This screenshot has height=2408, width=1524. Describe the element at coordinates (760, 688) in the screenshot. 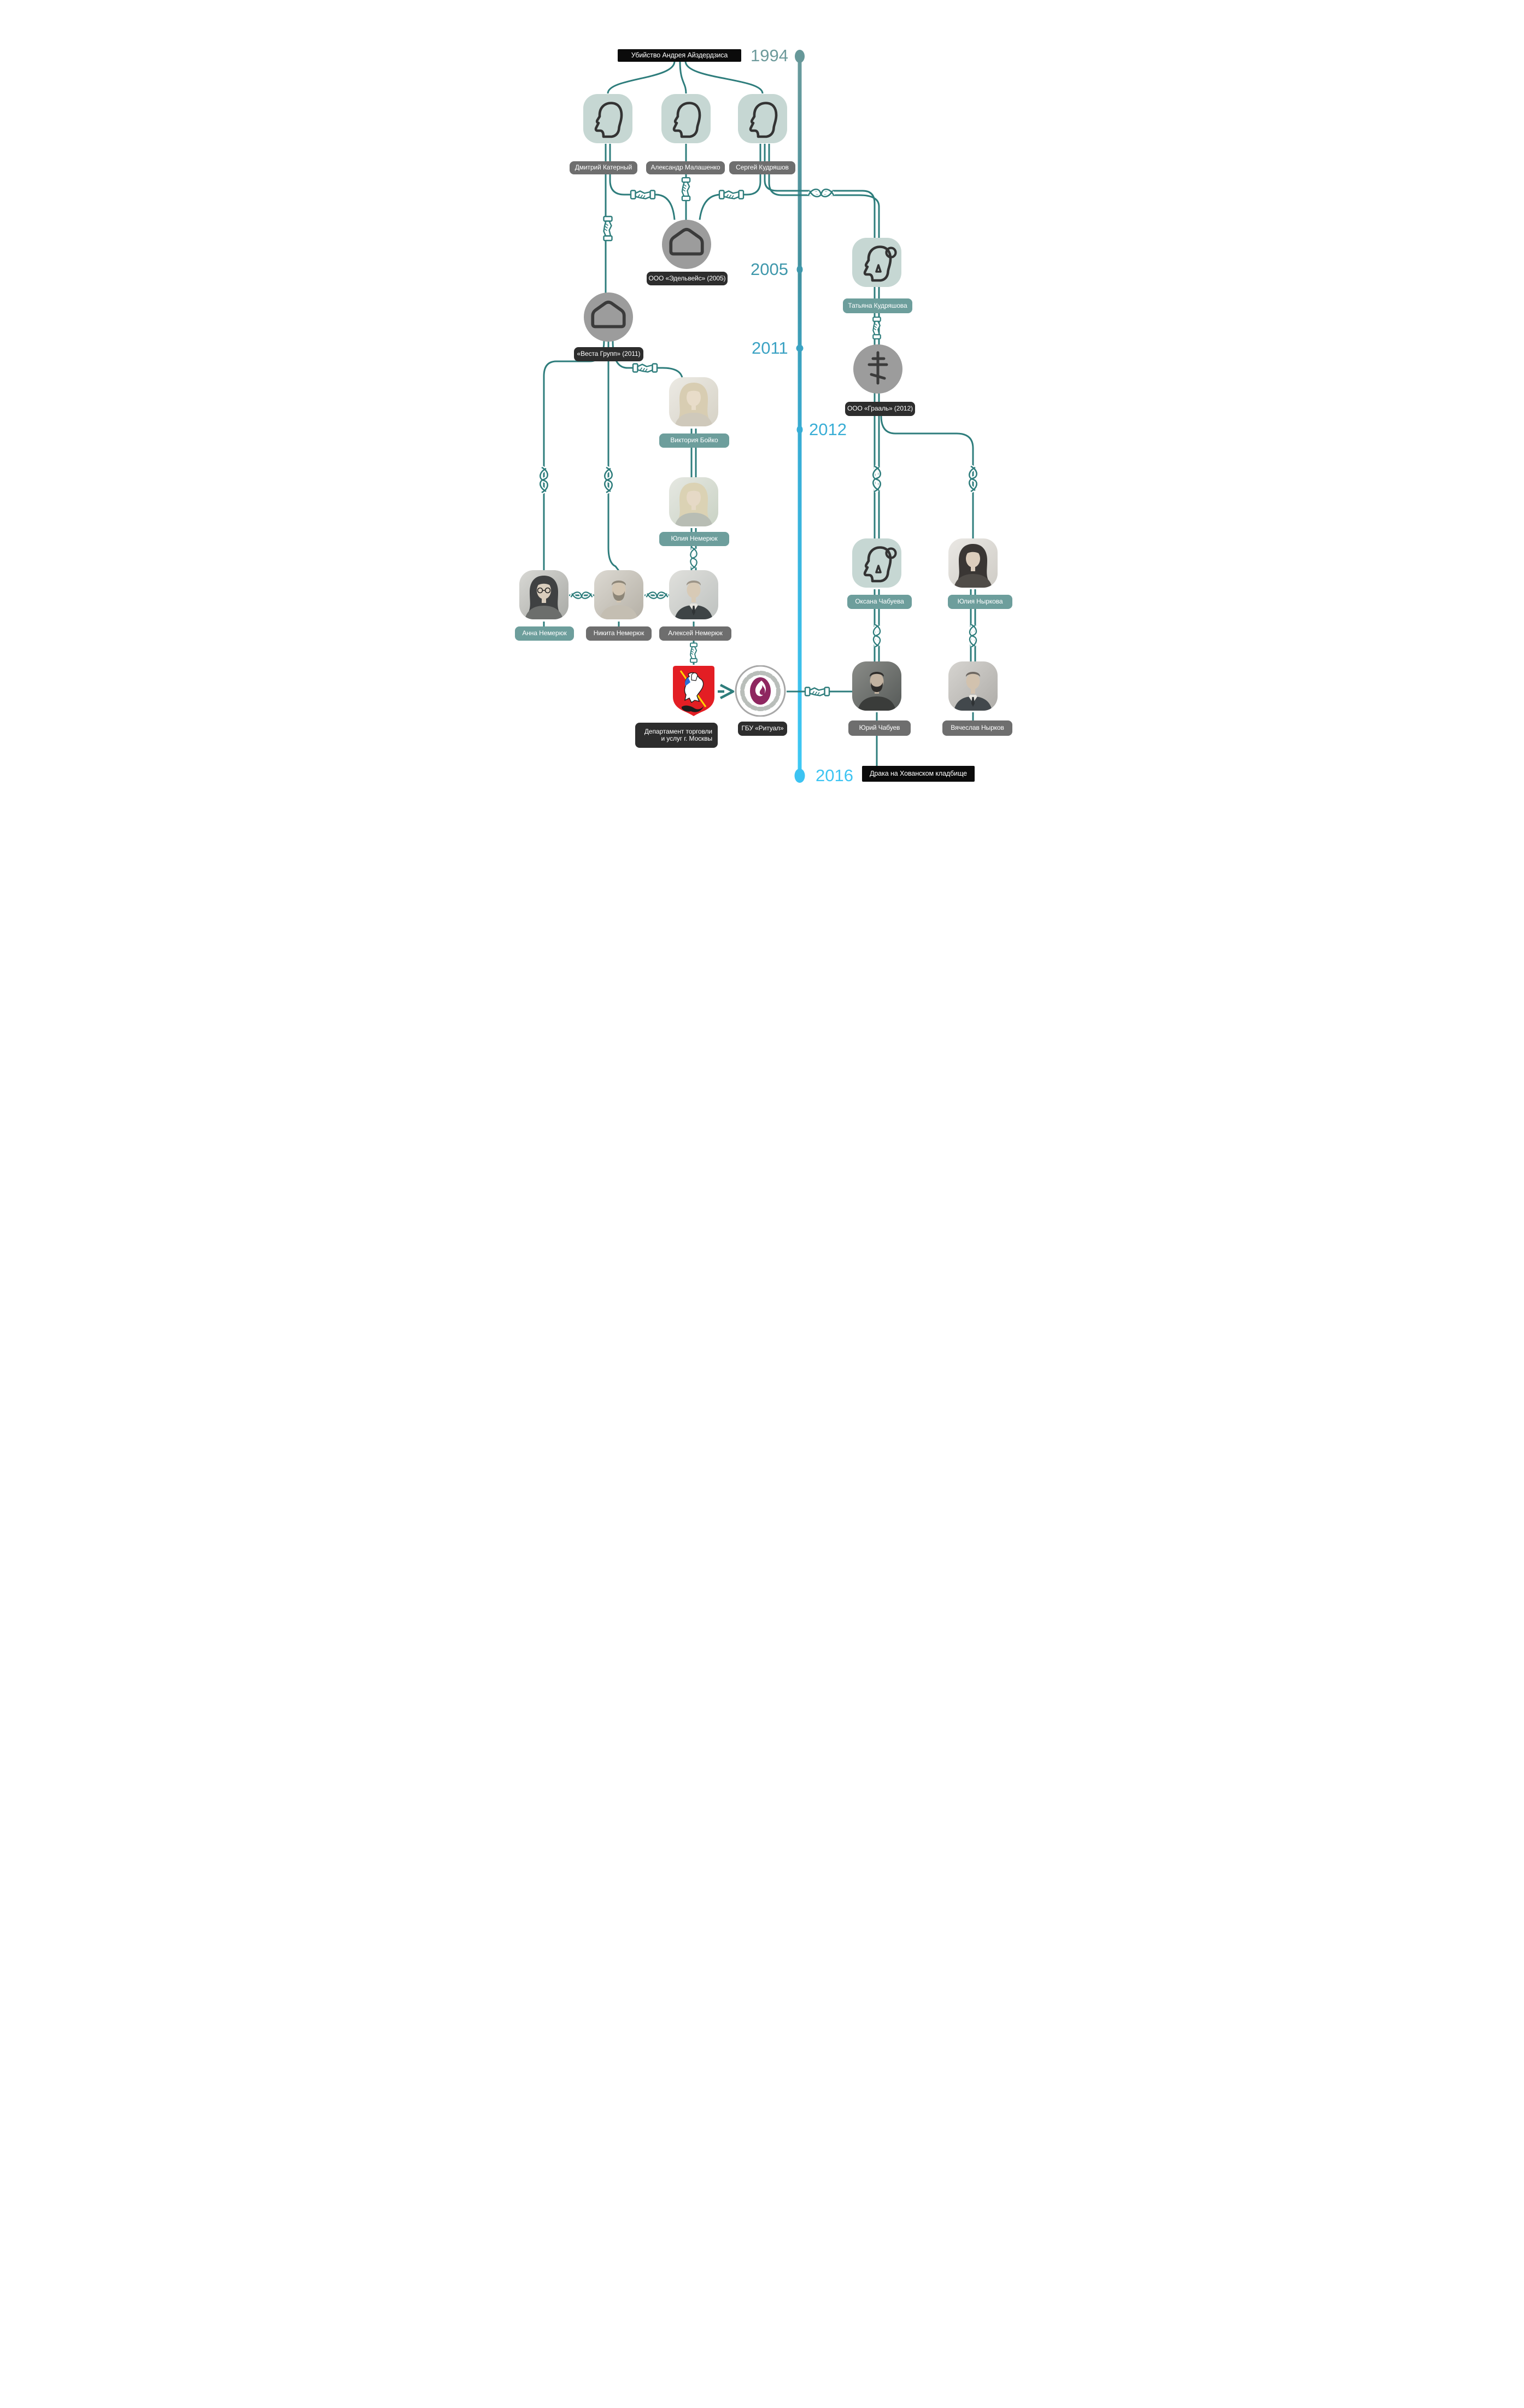

I see `flame-icon` at that location.